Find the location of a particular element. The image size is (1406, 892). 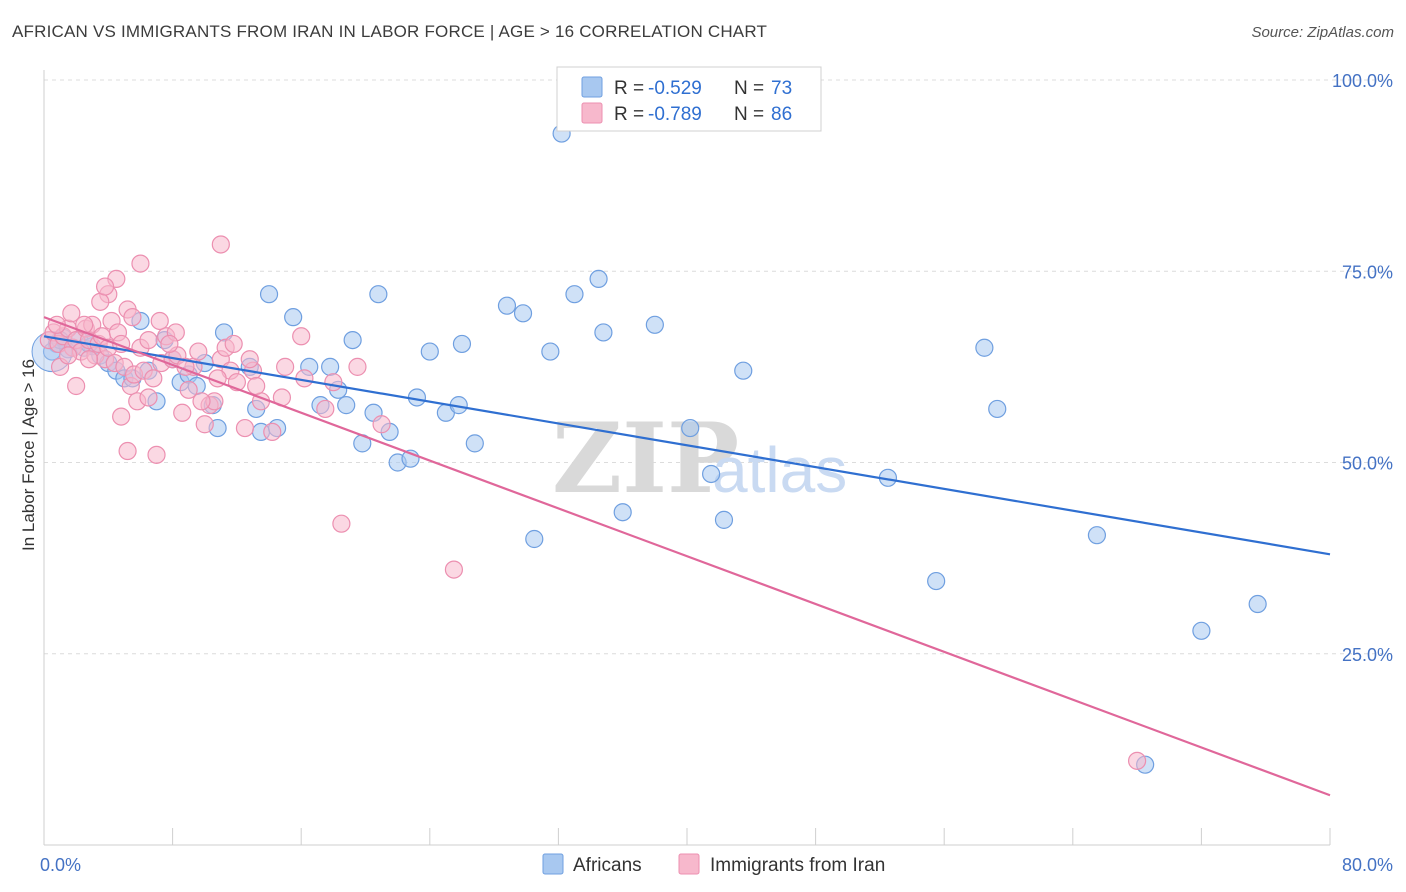

series-legend: Africans Immigrants from Iran is located at coordinates (713, 864).